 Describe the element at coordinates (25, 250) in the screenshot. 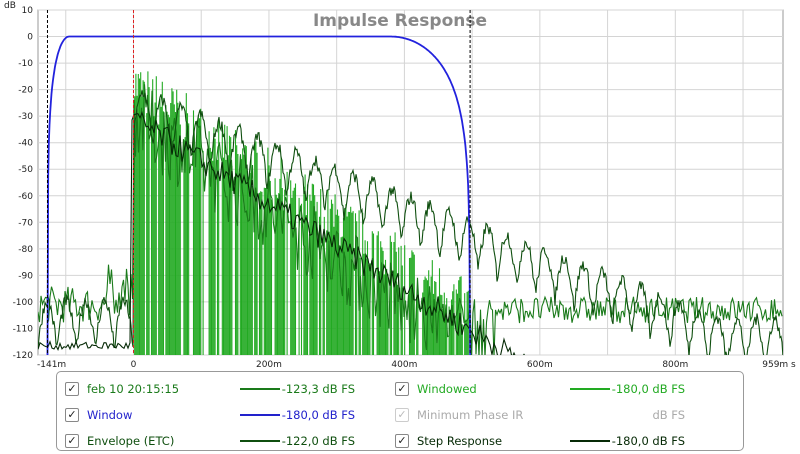

I see `y-tick-label: -80` at that location.